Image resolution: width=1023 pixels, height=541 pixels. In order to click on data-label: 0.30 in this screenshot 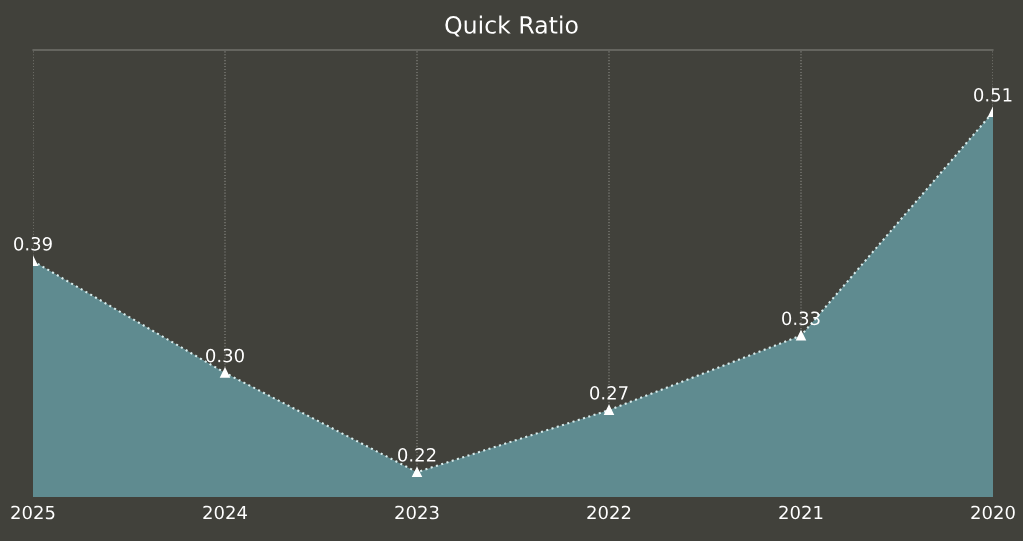, I will do `click(225, 355)`.